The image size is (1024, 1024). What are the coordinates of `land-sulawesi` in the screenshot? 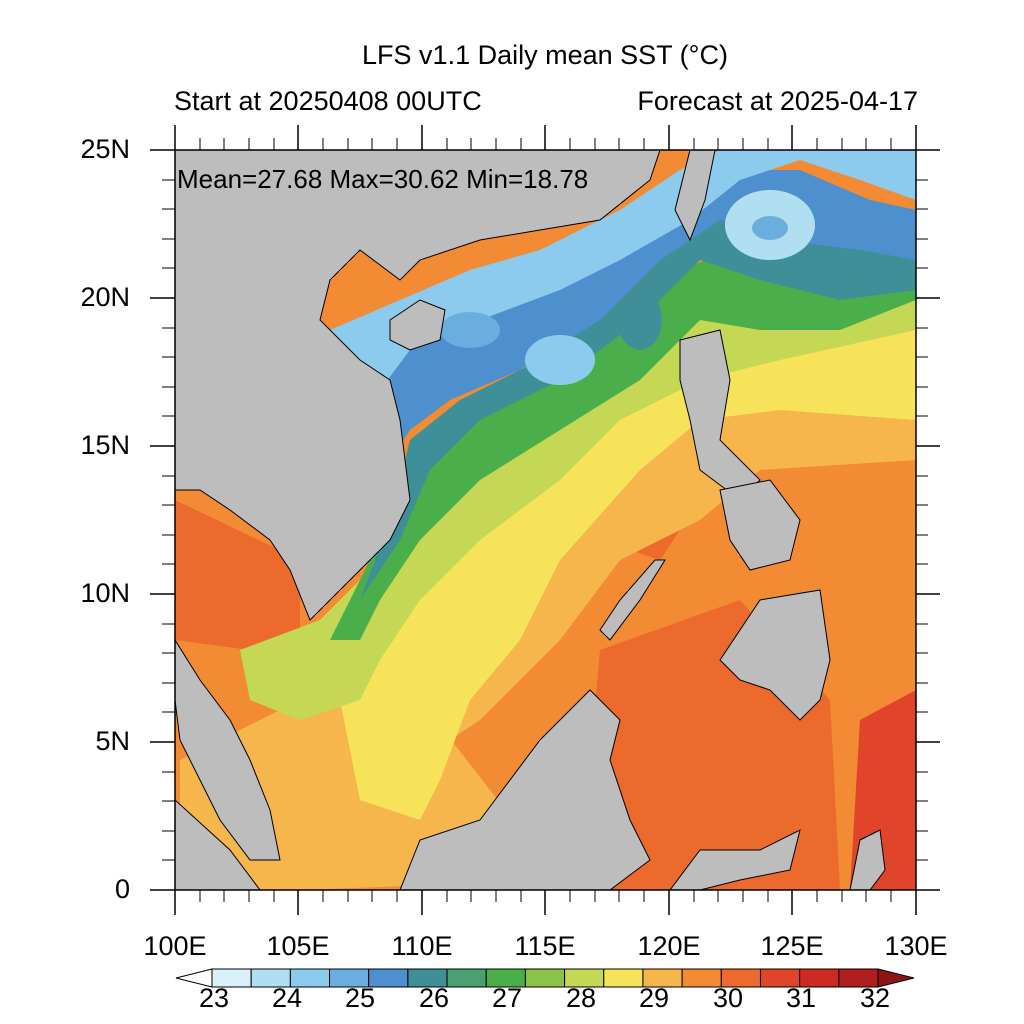 It's located at (735, 859).